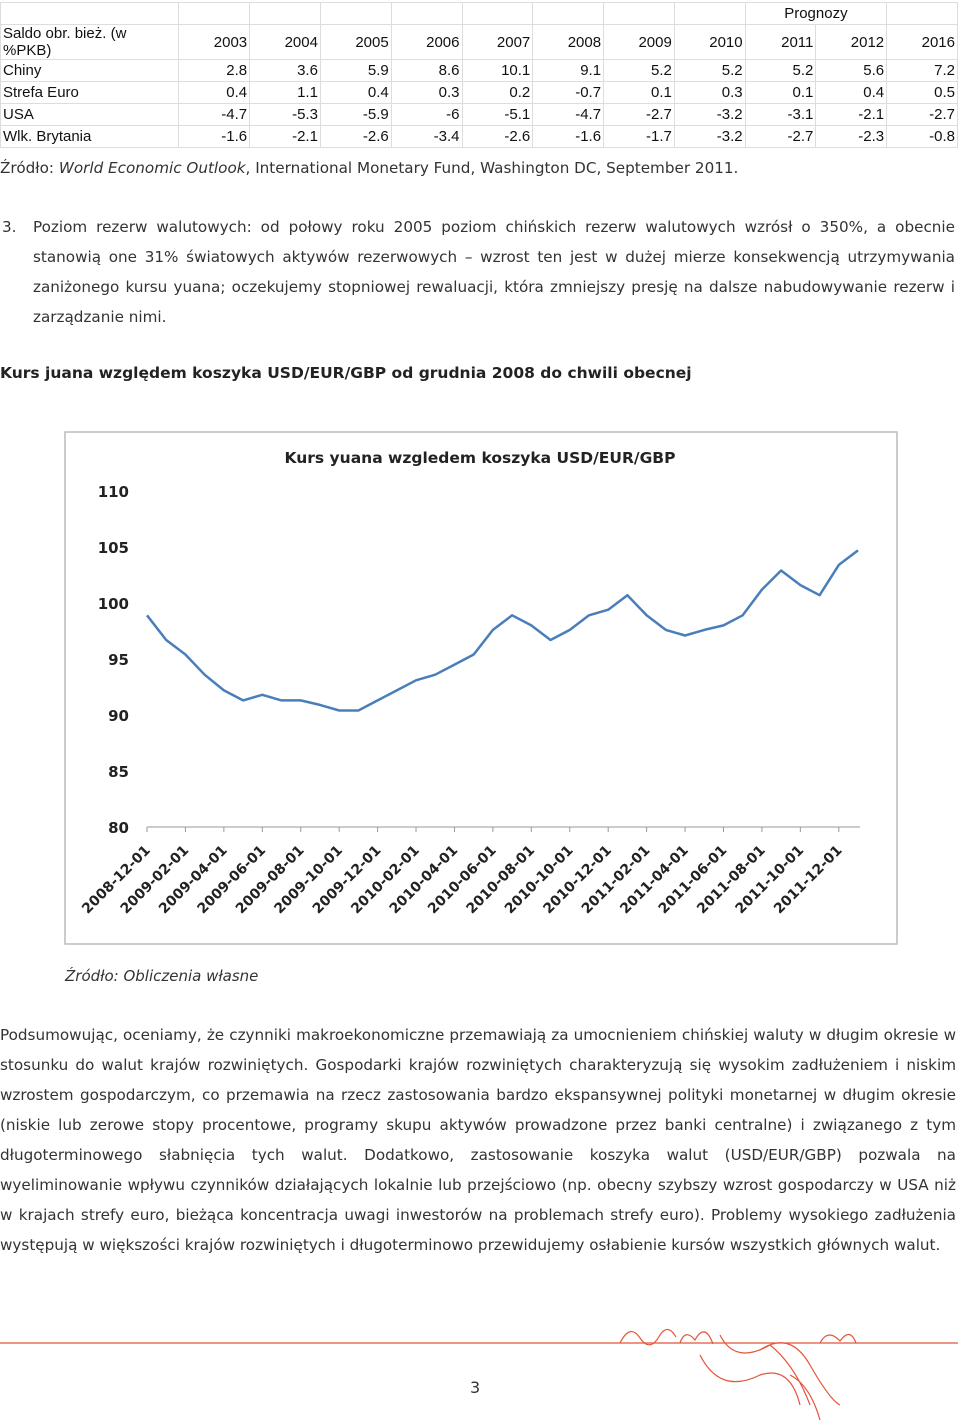 The width and height of the screenshot is (960, 1427). Describe the element at coordinates (502, 630) in the screenshot. I see `line` at that location.